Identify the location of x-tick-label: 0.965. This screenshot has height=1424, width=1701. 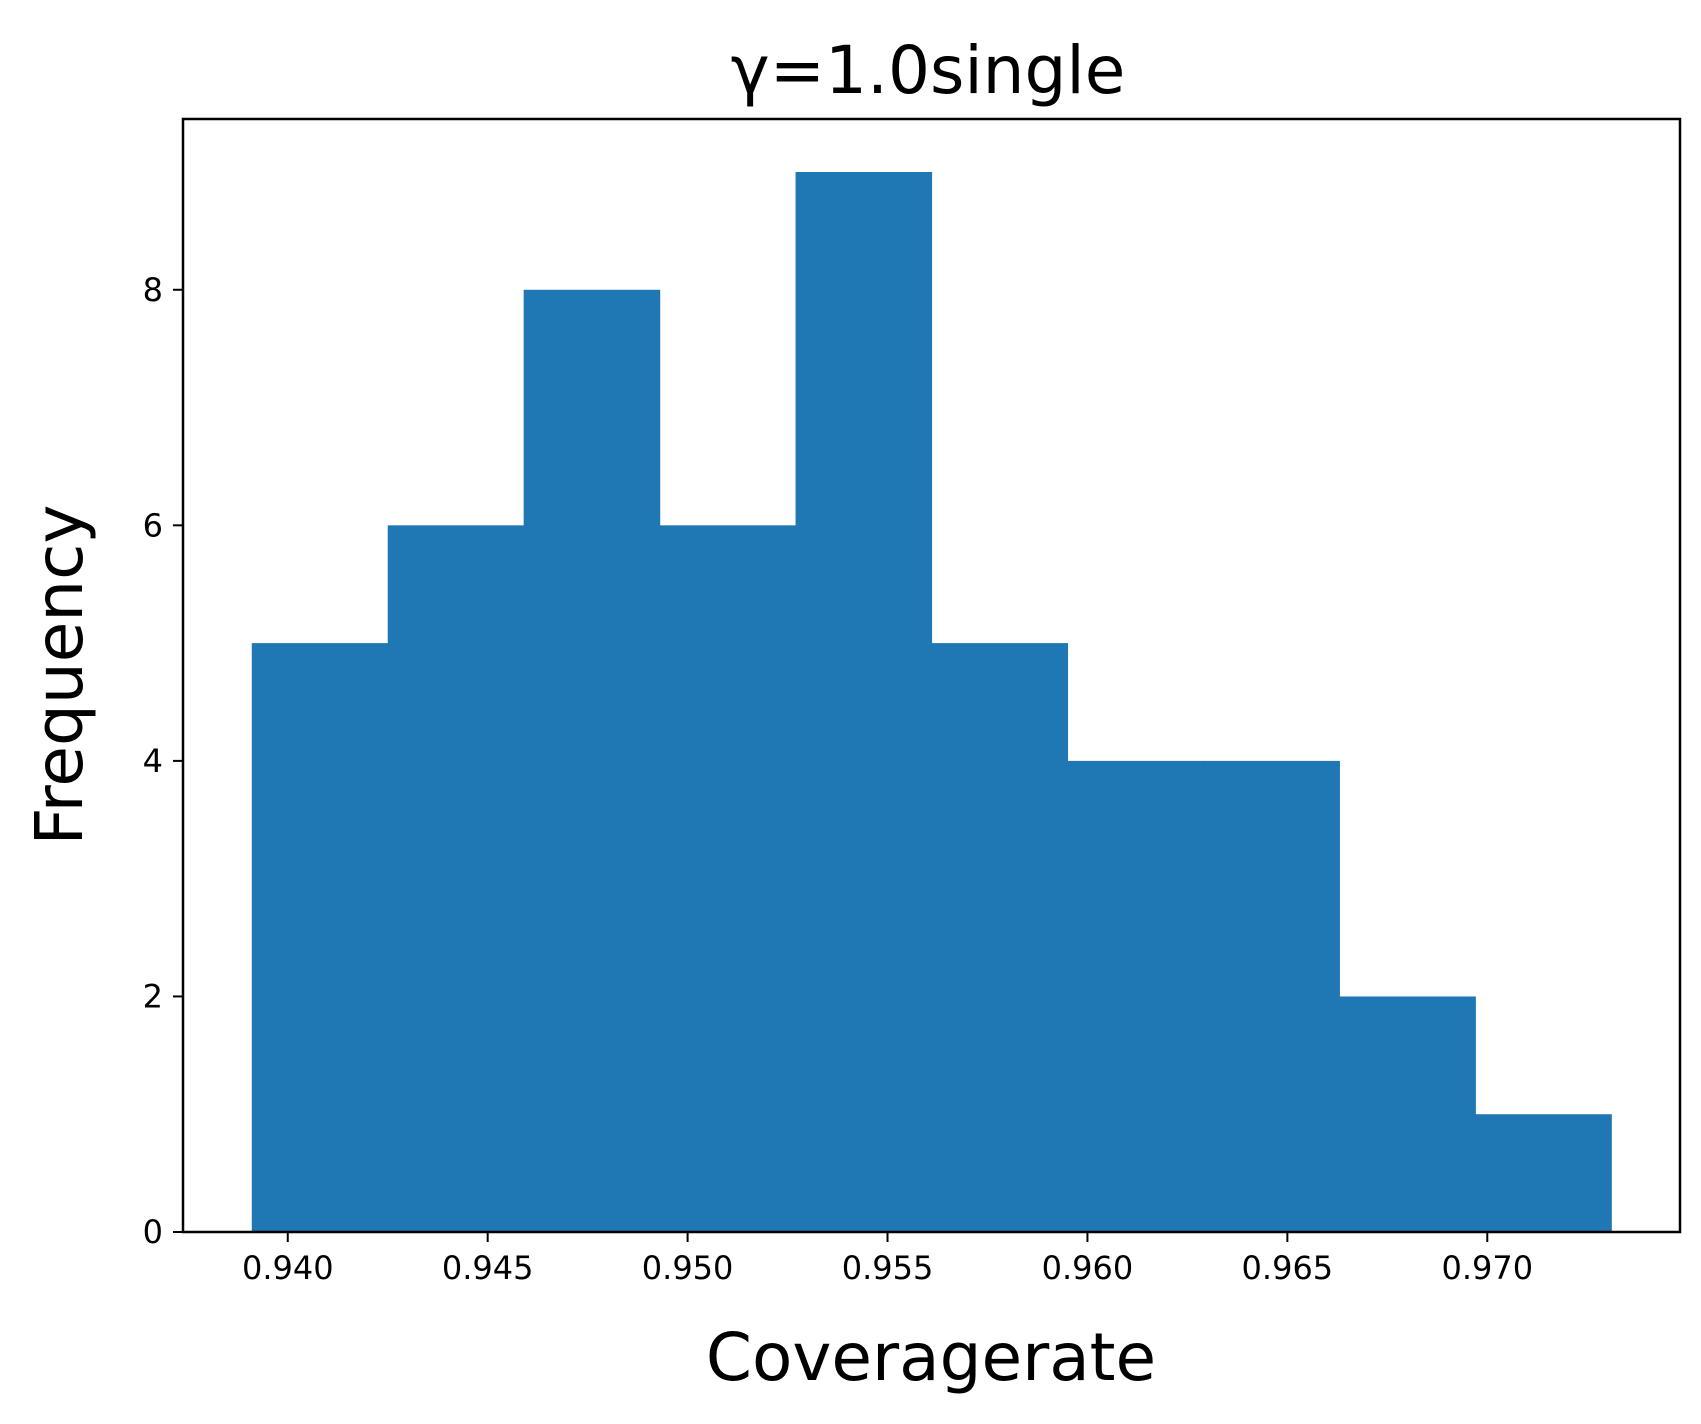
(1288, 1268).